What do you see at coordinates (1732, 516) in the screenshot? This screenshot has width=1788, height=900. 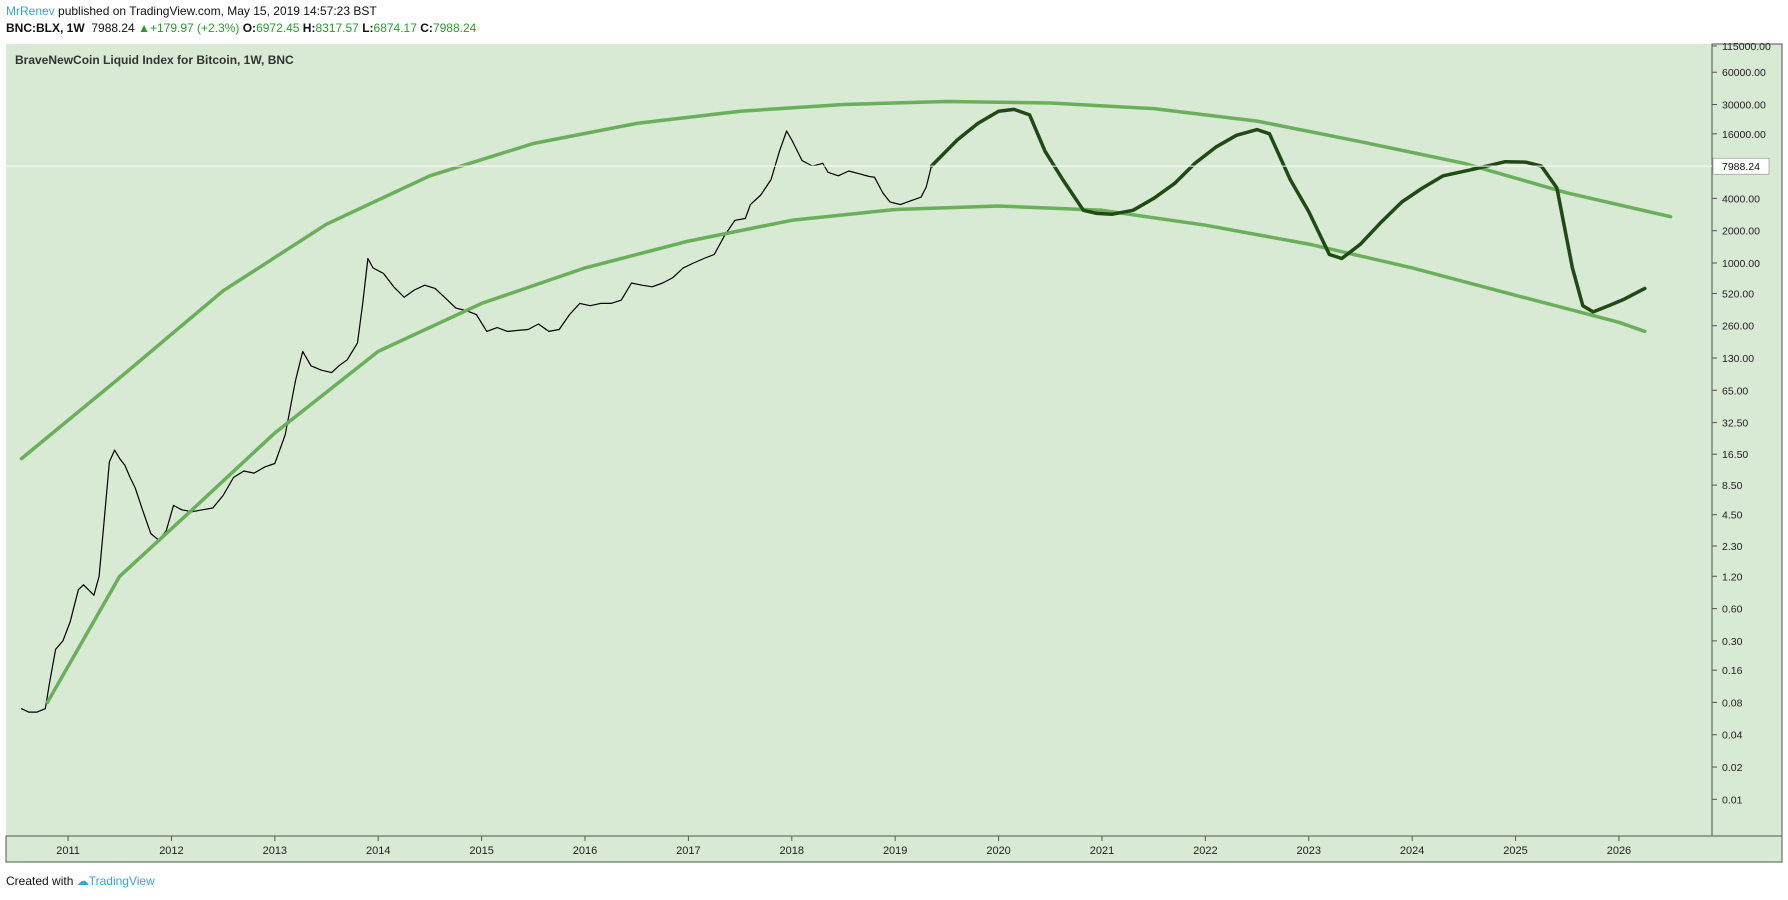 I see `y-tick-label: 4.50` at bounding box center [1732, 516].